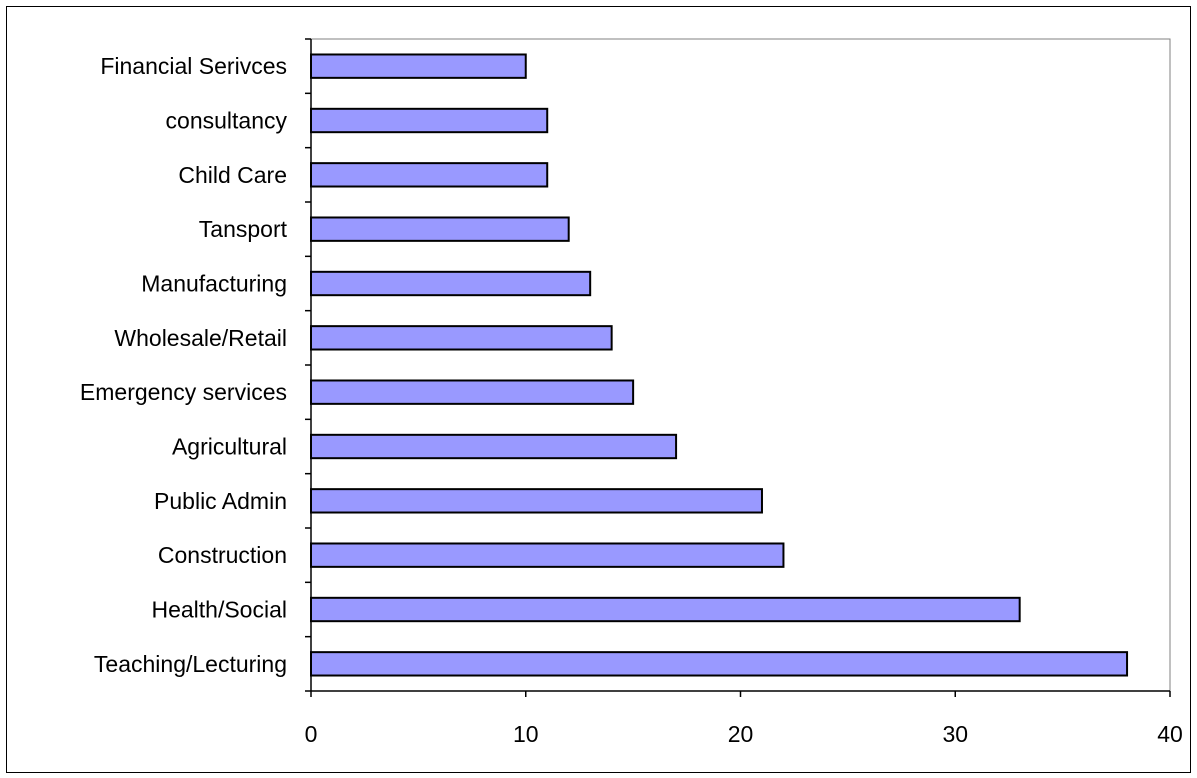 The width and height of the screenshot is (1197, 778). I want to click on category-label: Public Admin, so click(220, 501).